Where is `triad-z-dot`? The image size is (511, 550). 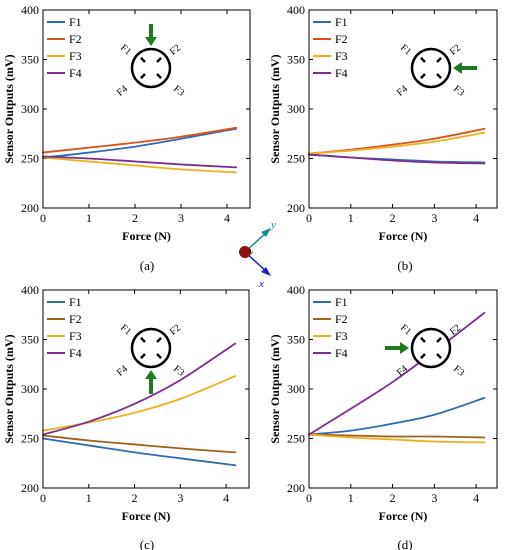
triad-z-dot is located at coordinates (245, 252).